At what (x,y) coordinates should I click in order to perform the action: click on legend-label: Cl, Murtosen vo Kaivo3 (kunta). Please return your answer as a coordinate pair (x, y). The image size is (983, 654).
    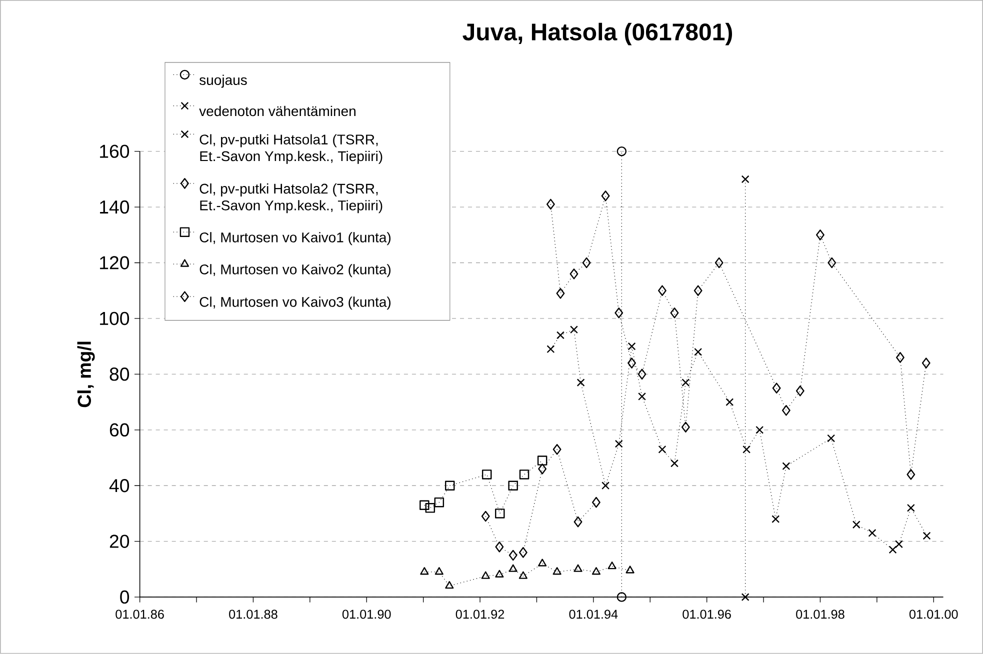
    Looking at the image, I should click on (295, 303).